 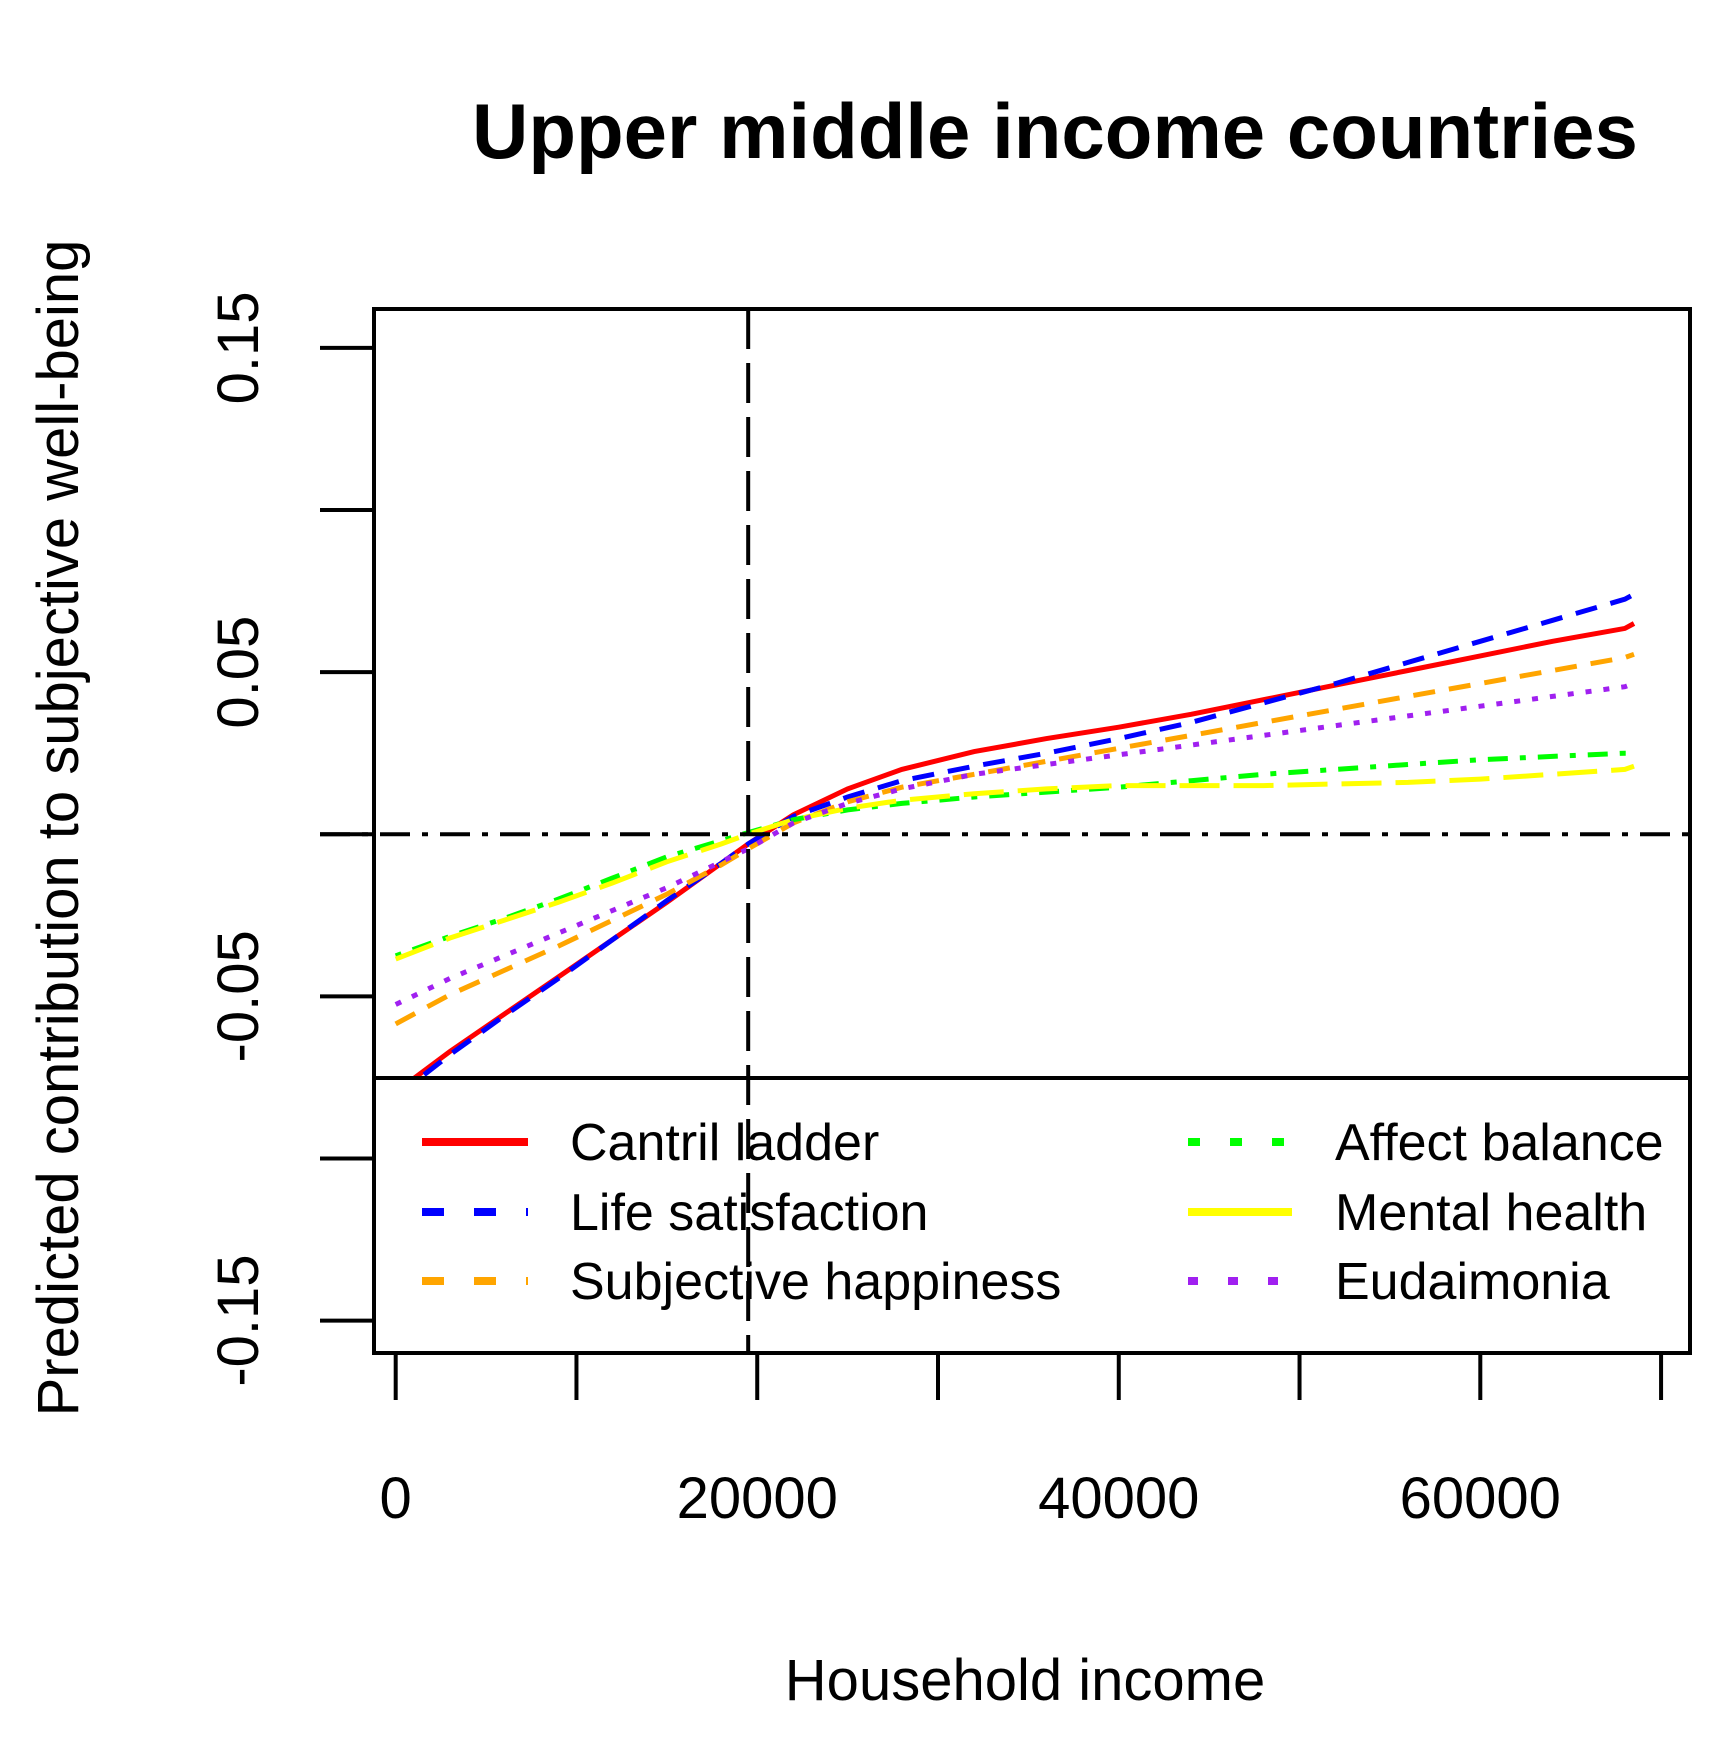 I want to click on x-tick-label: 40000, so click(x=1118, y=1498).